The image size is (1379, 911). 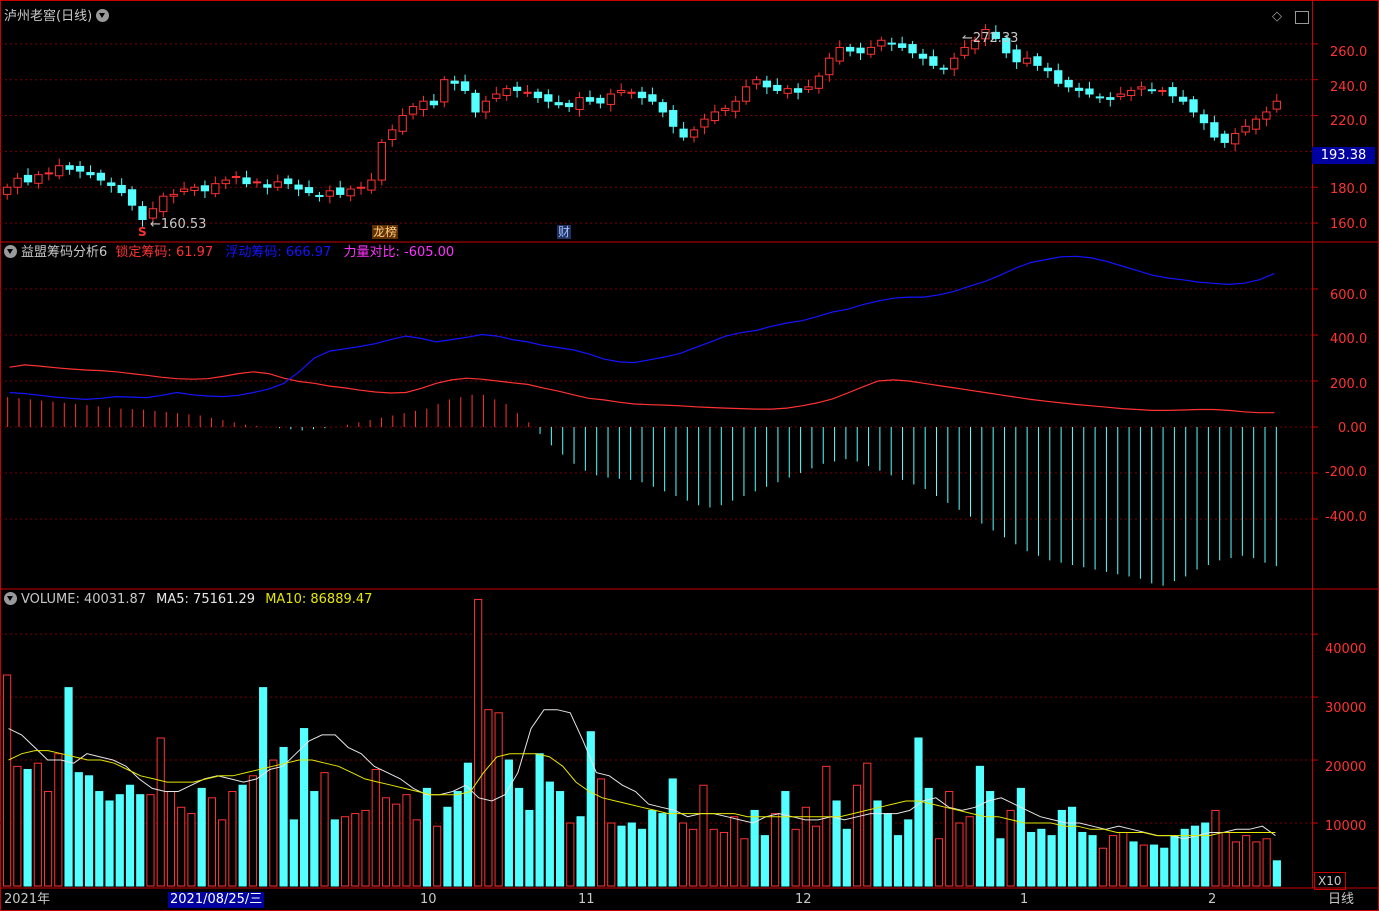 I want to click on month-label: 2, so click(x=1212, y=899).